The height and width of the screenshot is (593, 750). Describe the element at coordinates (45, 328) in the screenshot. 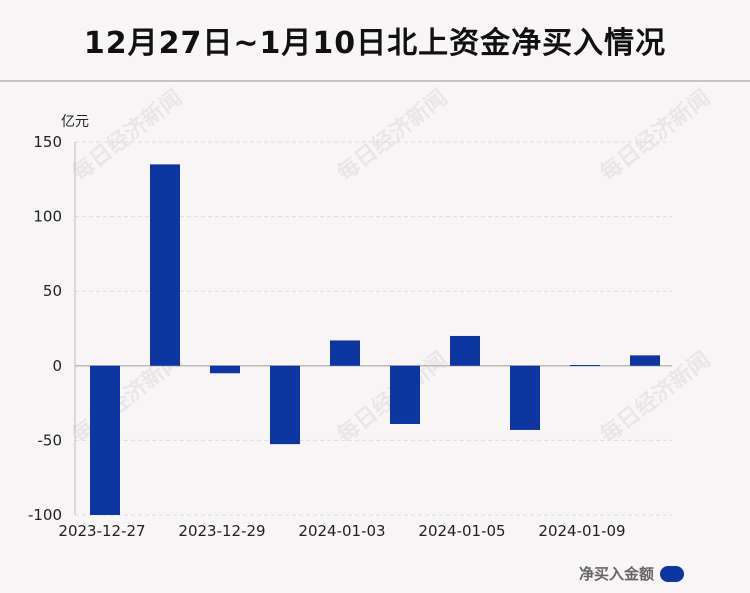

I see `y-tick-labels: 150 100 50 0 -50 -100` at that location.